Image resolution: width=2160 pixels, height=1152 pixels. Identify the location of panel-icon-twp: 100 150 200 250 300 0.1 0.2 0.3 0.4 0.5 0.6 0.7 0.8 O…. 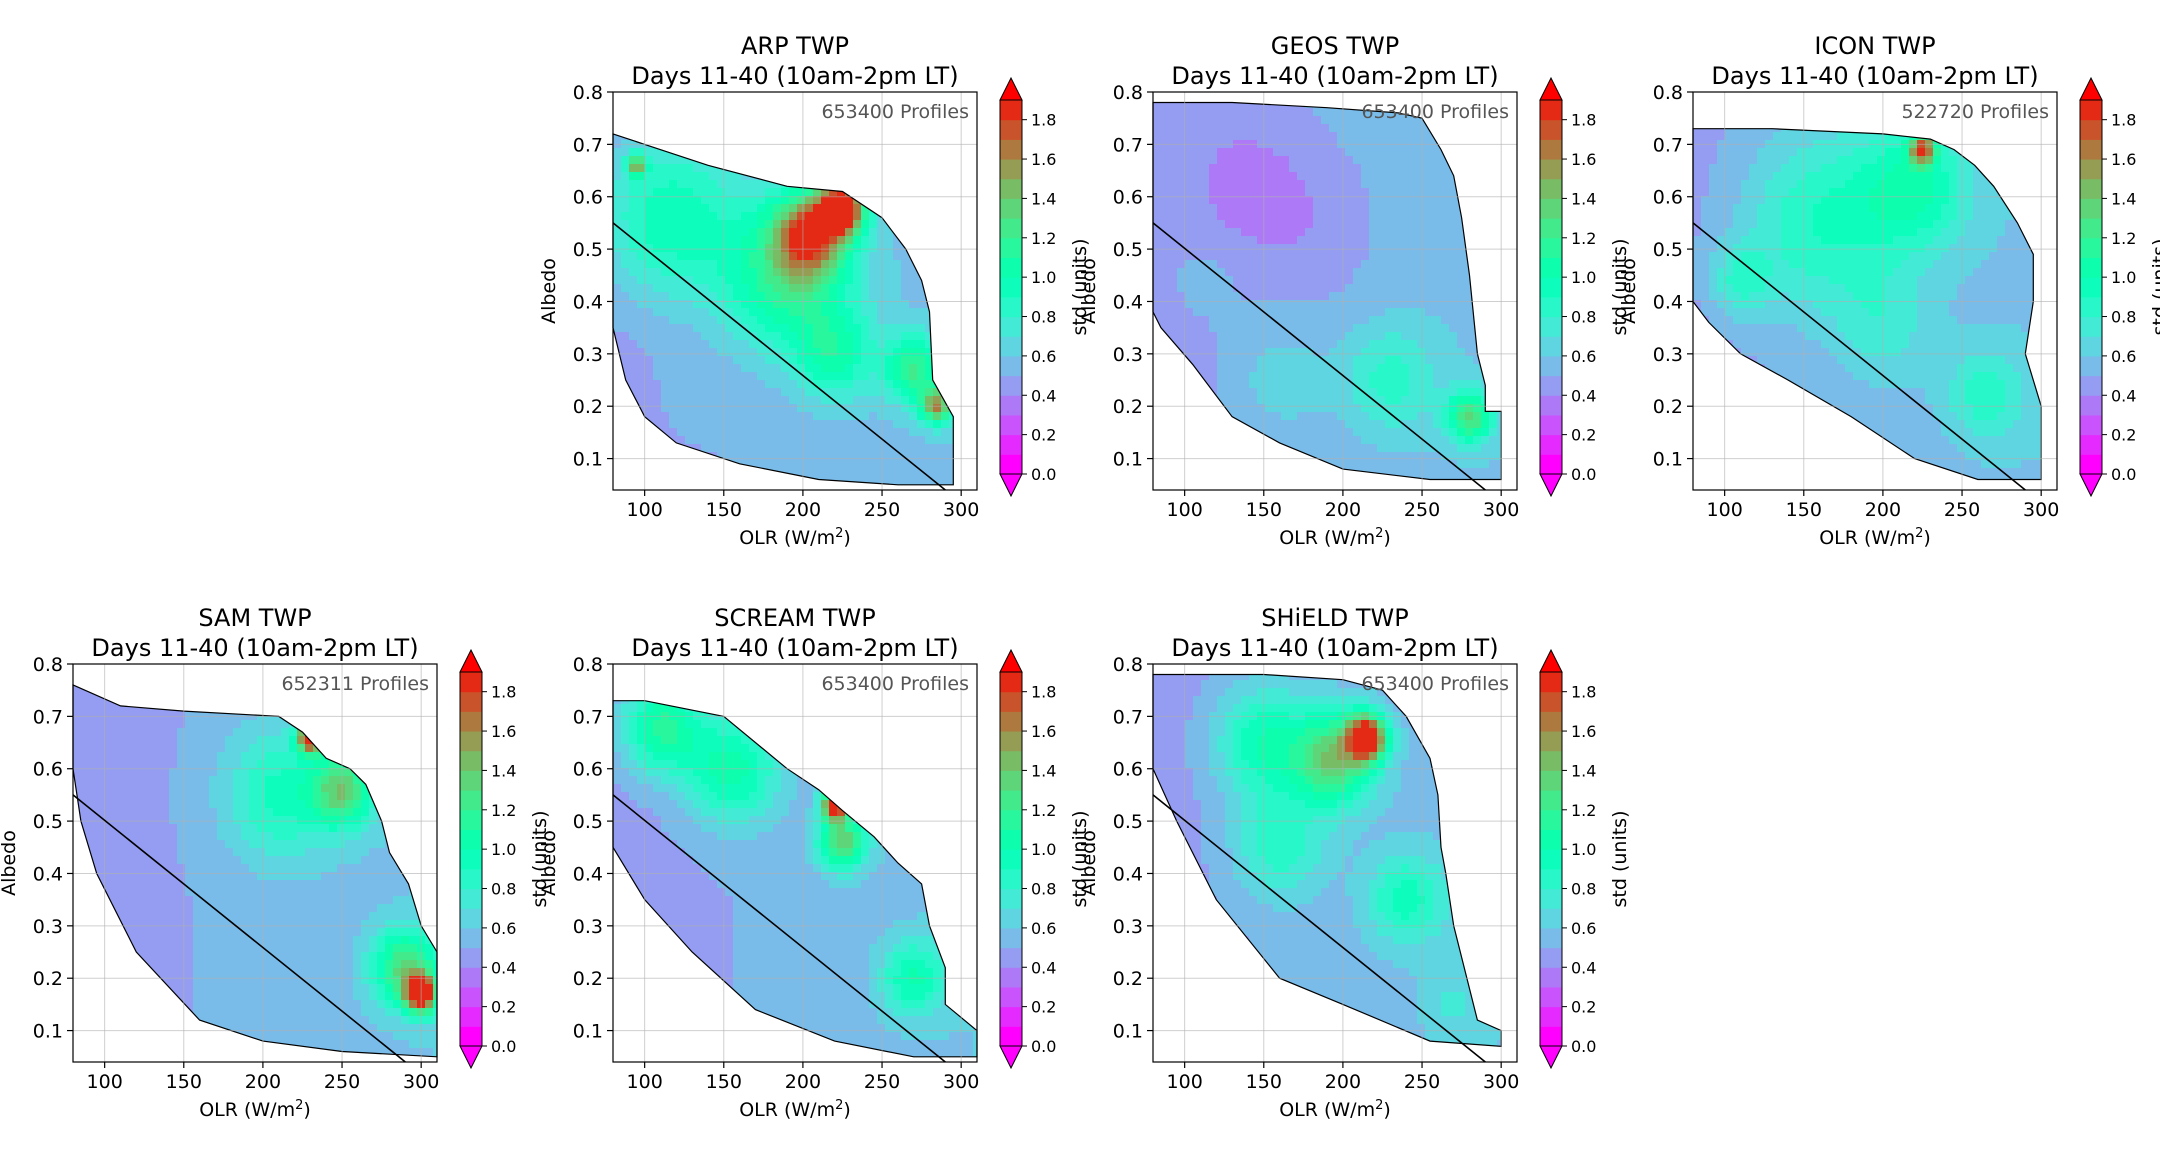
(1889, 290).